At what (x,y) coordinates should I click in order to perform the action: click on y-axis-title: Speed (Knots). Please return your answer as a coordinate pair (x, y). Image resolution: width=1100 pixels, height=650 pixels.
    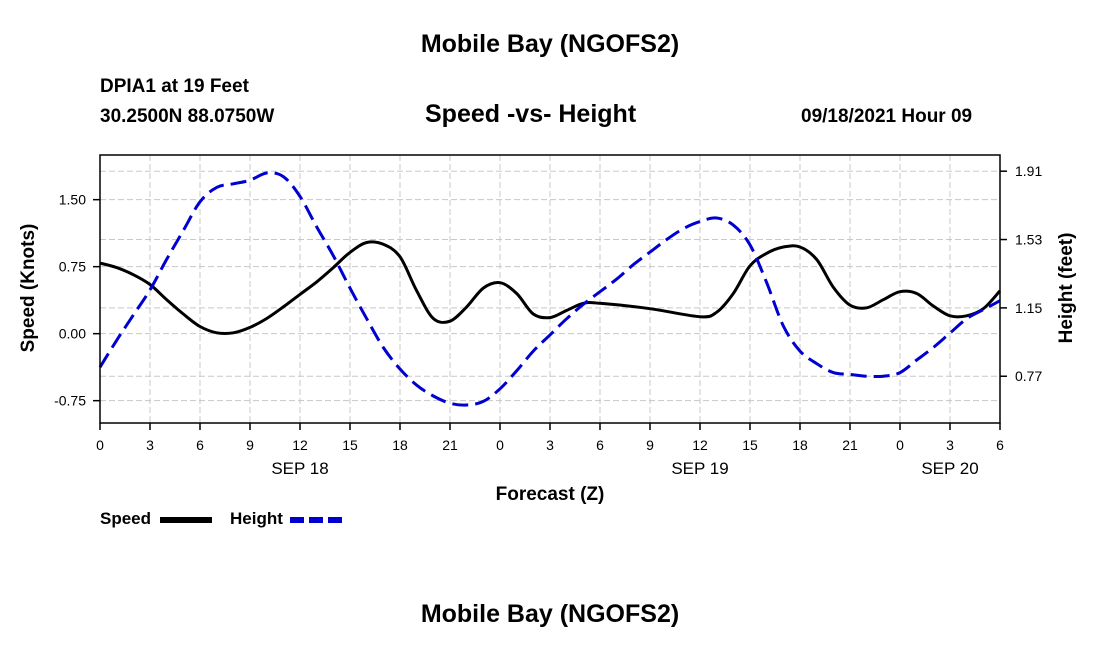
    Looking at the image, I should click on (28, 288).